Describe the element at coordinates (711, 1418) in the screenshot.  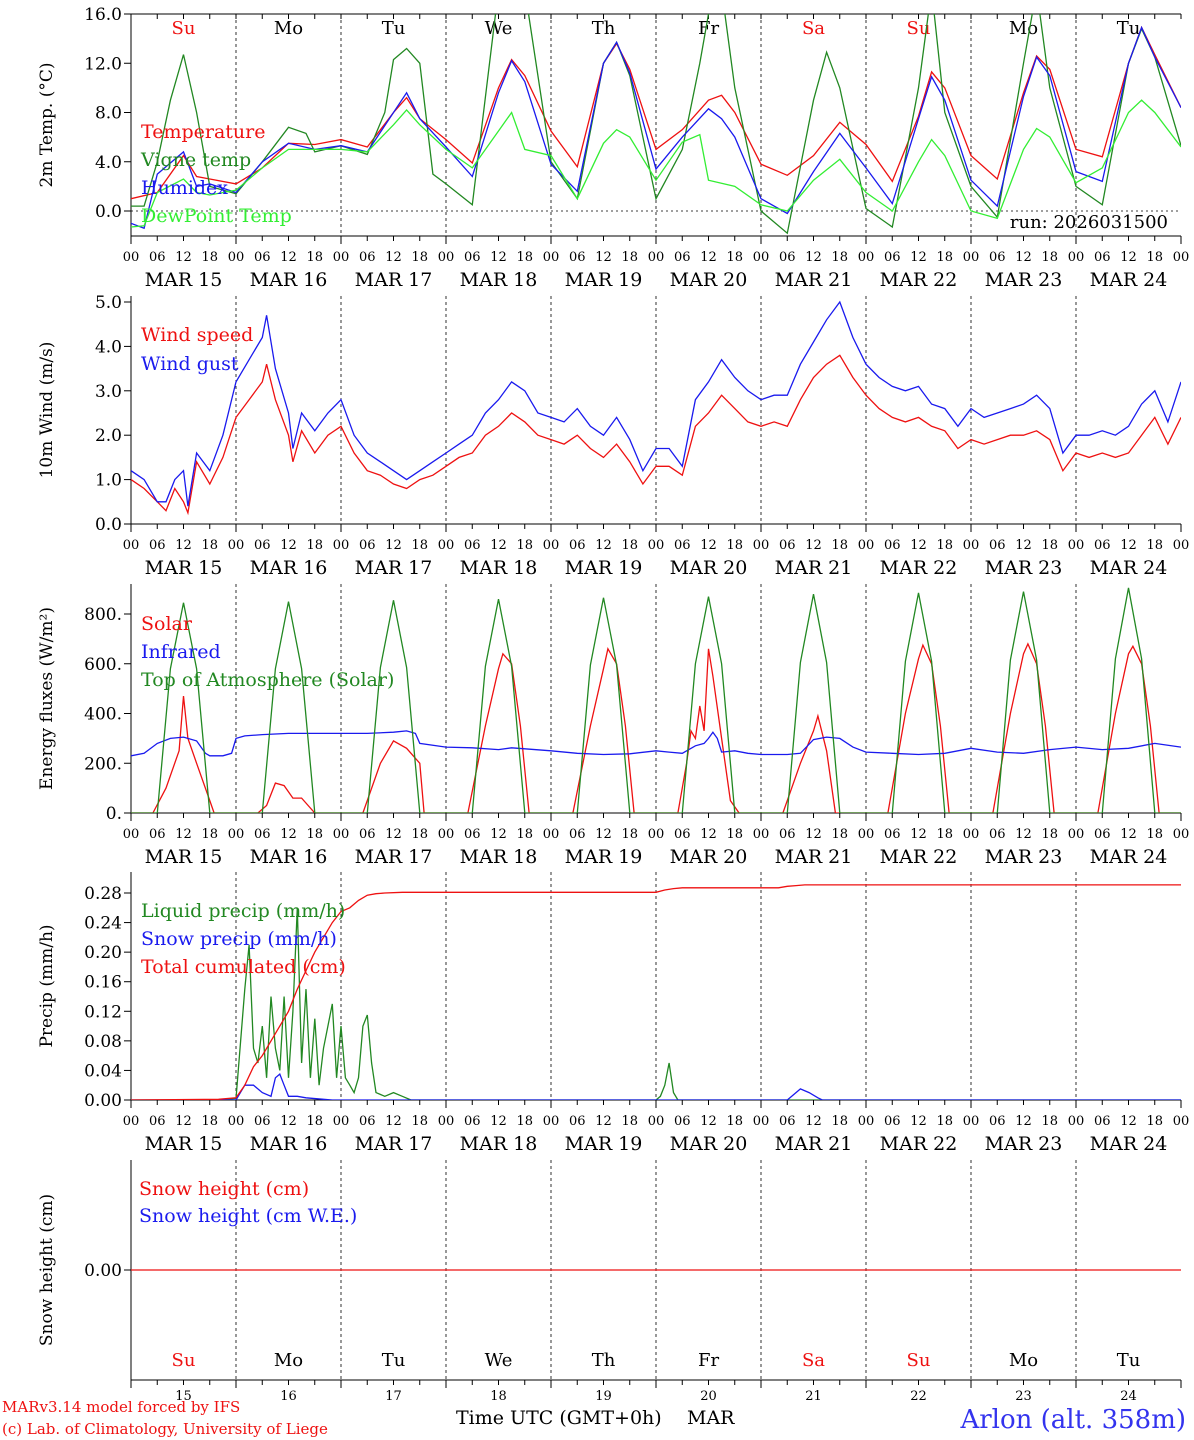
I see `x-axis-month: MAR` at that location.